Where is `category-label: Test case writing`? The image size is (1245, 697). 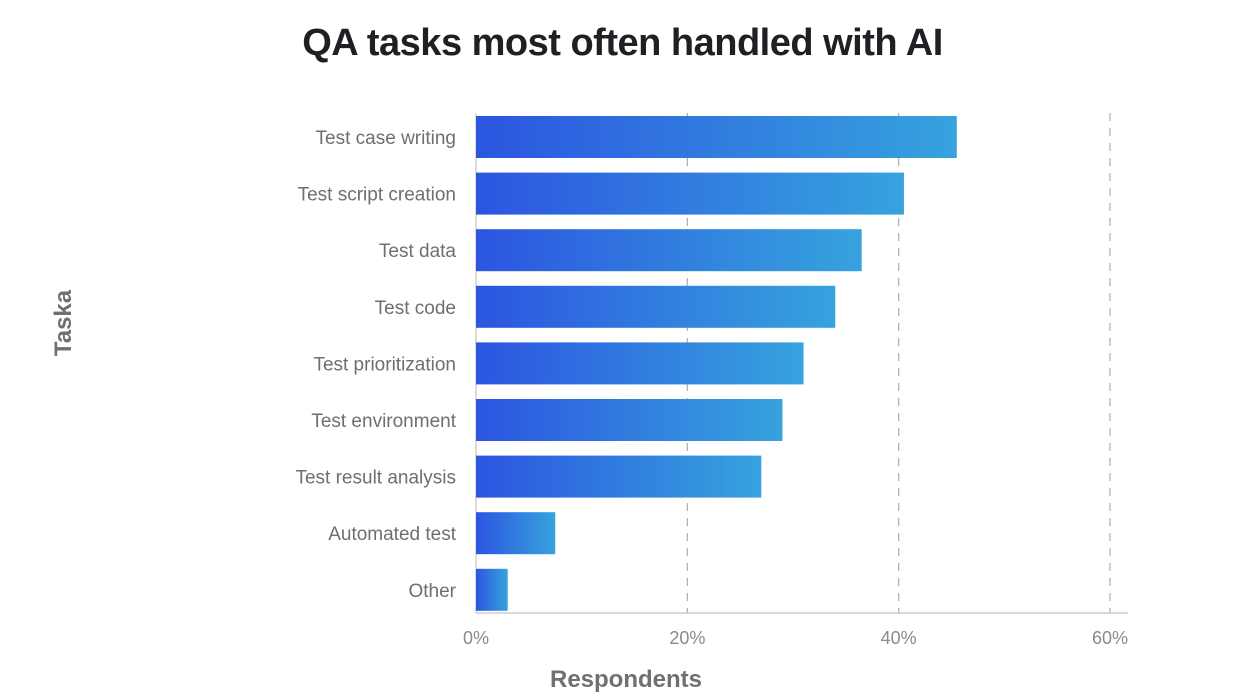 category-label: Test case writing is located at coordinates (386, 138).